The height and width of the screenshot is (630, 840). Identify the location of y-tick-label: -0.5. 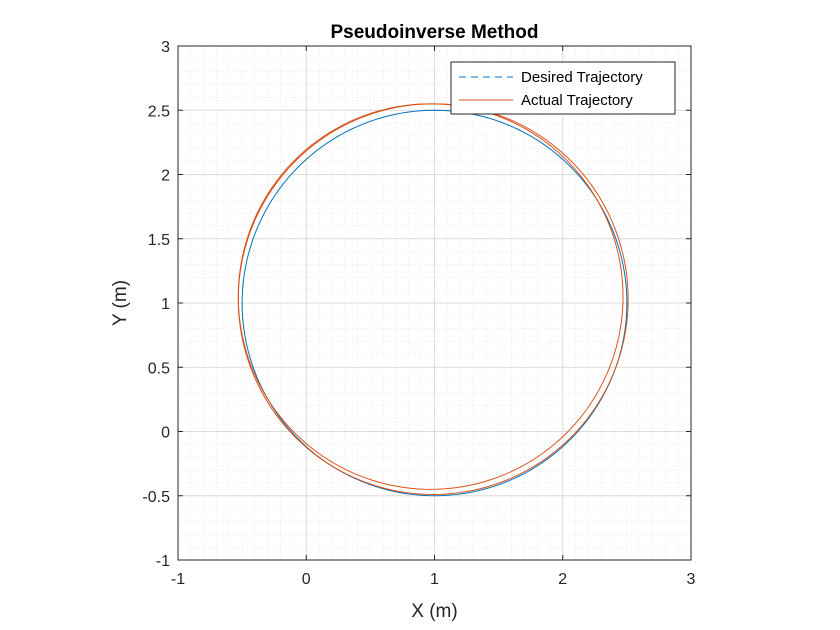
(156, 497).